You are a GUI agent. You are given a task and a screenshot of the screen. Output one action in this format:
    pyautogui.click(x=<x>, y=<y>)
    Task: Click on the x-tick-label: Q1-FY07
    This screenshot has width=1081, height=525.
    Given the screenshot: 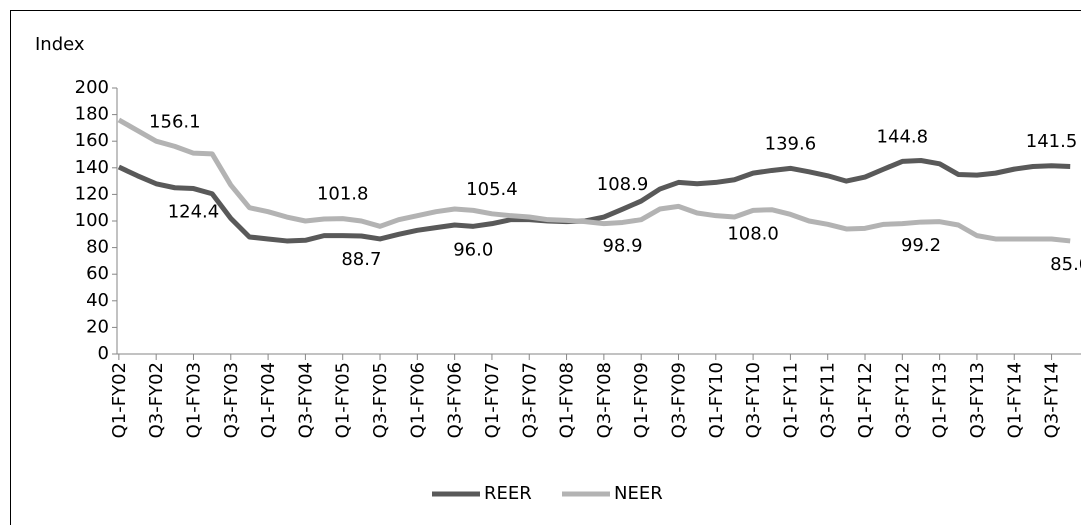 What is the action you would take?
    pyautogui.click(x=492, y=400)
    